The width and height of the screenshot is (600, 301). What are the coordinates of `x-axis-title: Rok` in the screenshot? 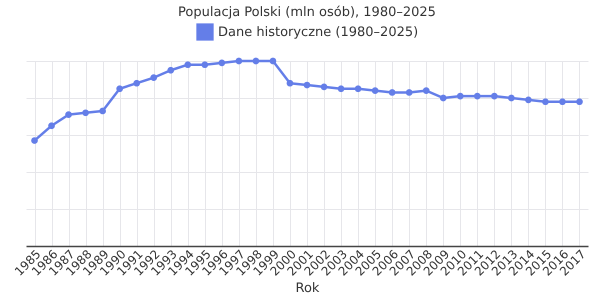 It's located at (308, 288).